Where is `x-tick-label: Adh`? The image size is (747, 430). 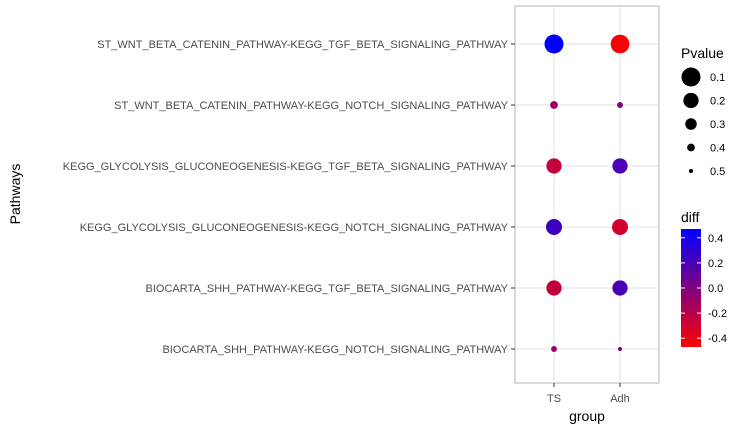
x-tick-label: Adh is located at coordinates (620, 399).